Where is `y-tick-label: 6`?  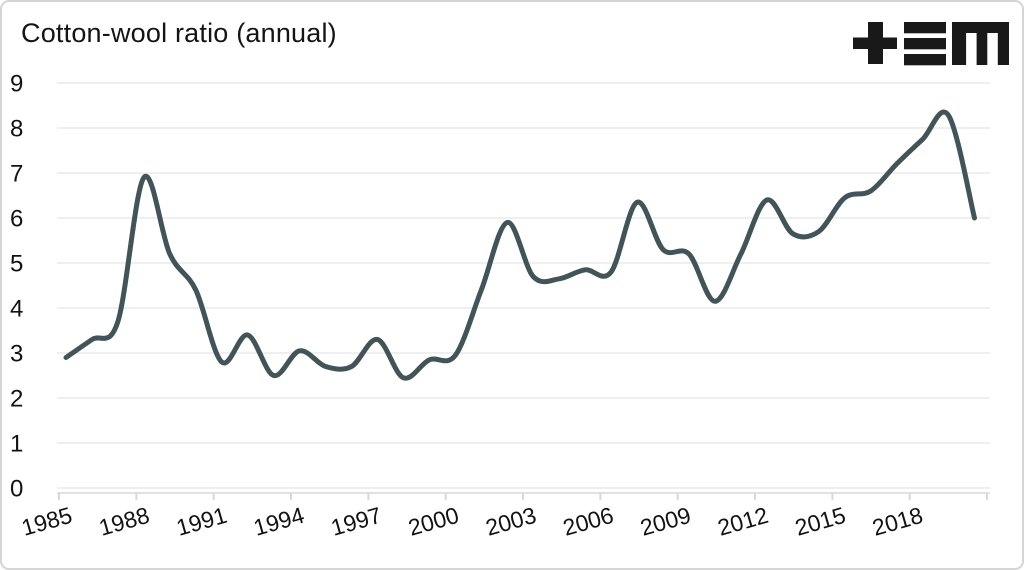
y-tick-label: 6 is located at coordinates (16, 219).